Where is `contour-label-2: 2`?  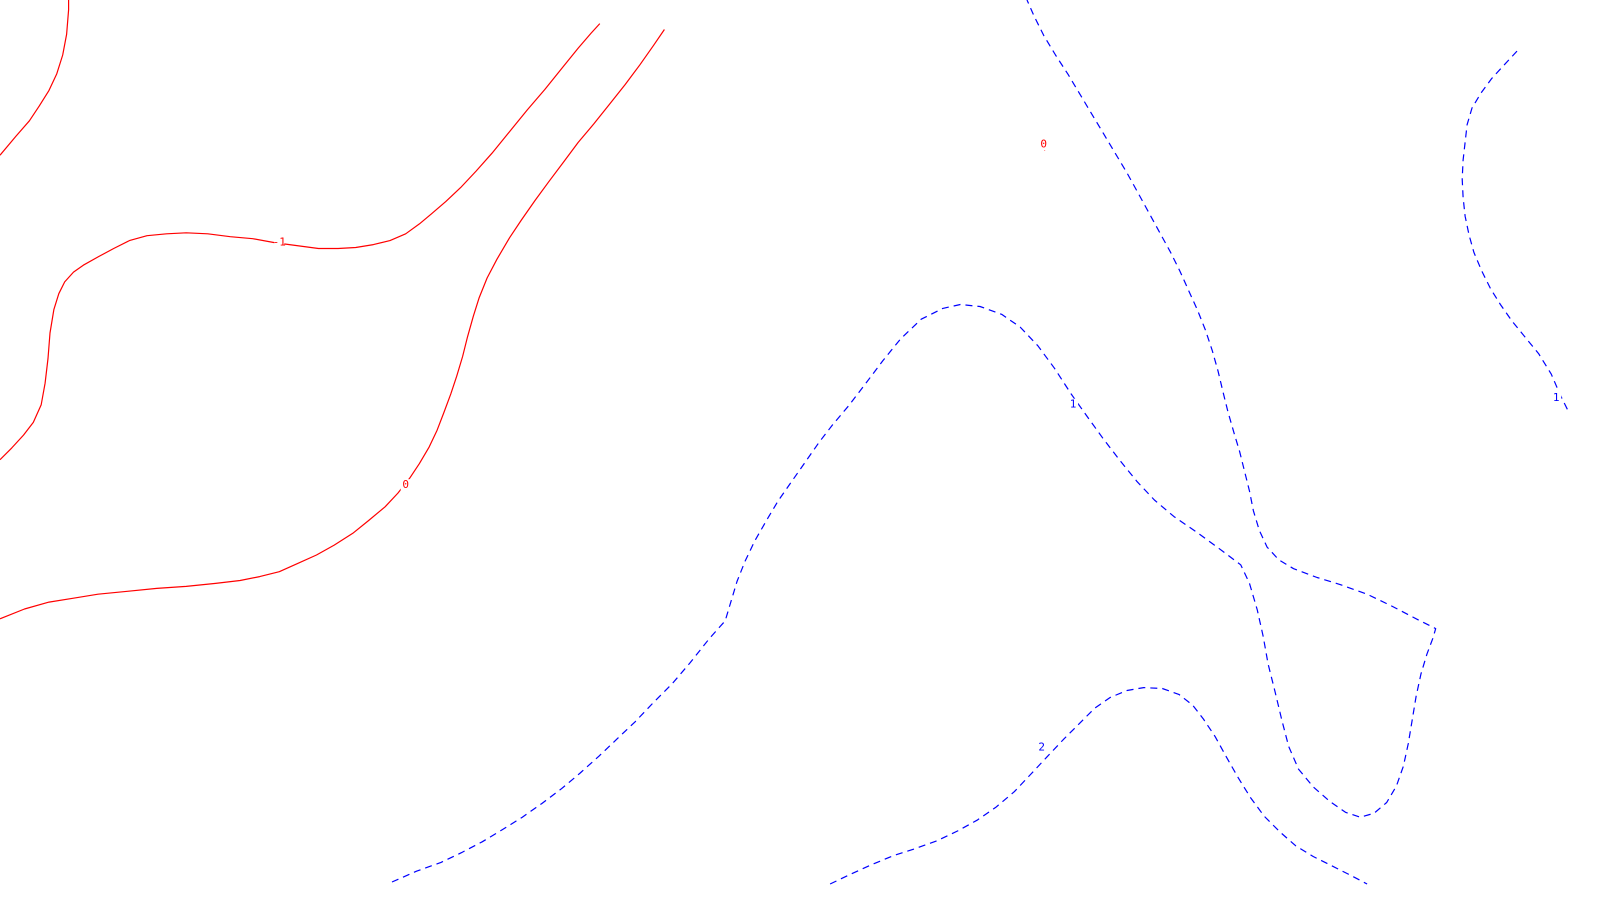
contour-label-2: 2 is located at coordinates (1041, 747).